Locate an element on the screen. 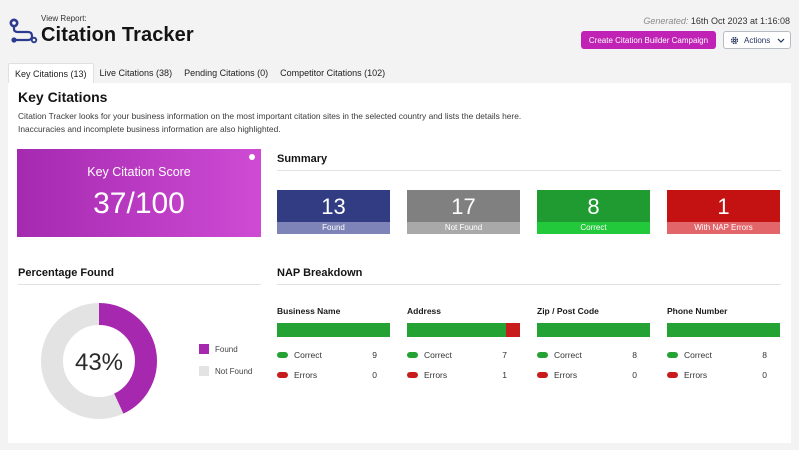  donut-found-arc is located at coordinates (99, 361).